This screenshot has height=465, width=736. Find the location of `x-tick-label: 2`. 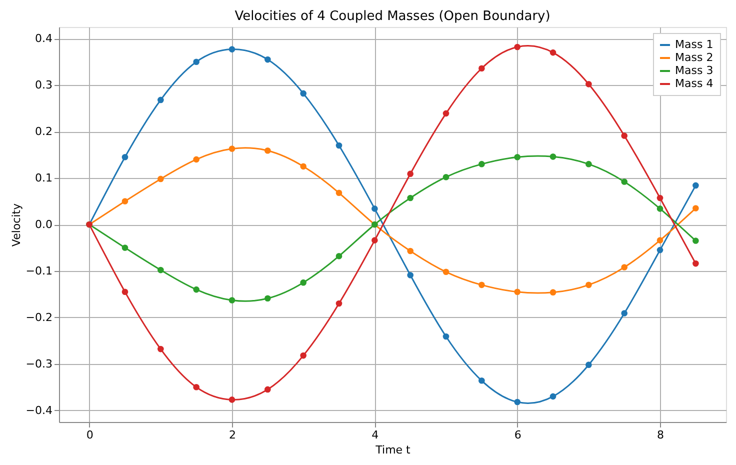

x-tick-label: 2 is located at coordinates (232, 435).